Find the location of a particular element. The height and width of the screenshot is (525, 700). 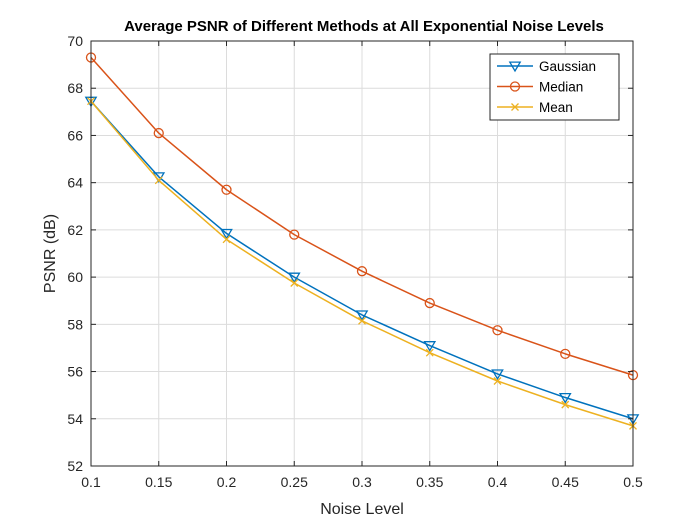

legend-label: Median is located at coordinates (561, 87).